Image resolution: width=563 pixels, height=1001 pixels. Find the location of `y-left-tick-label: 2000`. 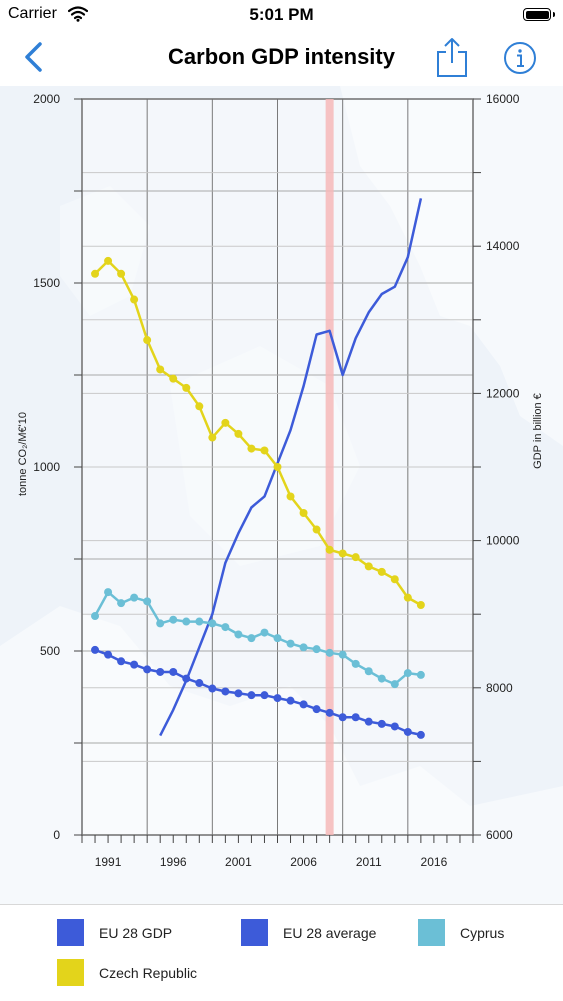

y-left-tick-label: 2000 is located at coordinates (46, 99).